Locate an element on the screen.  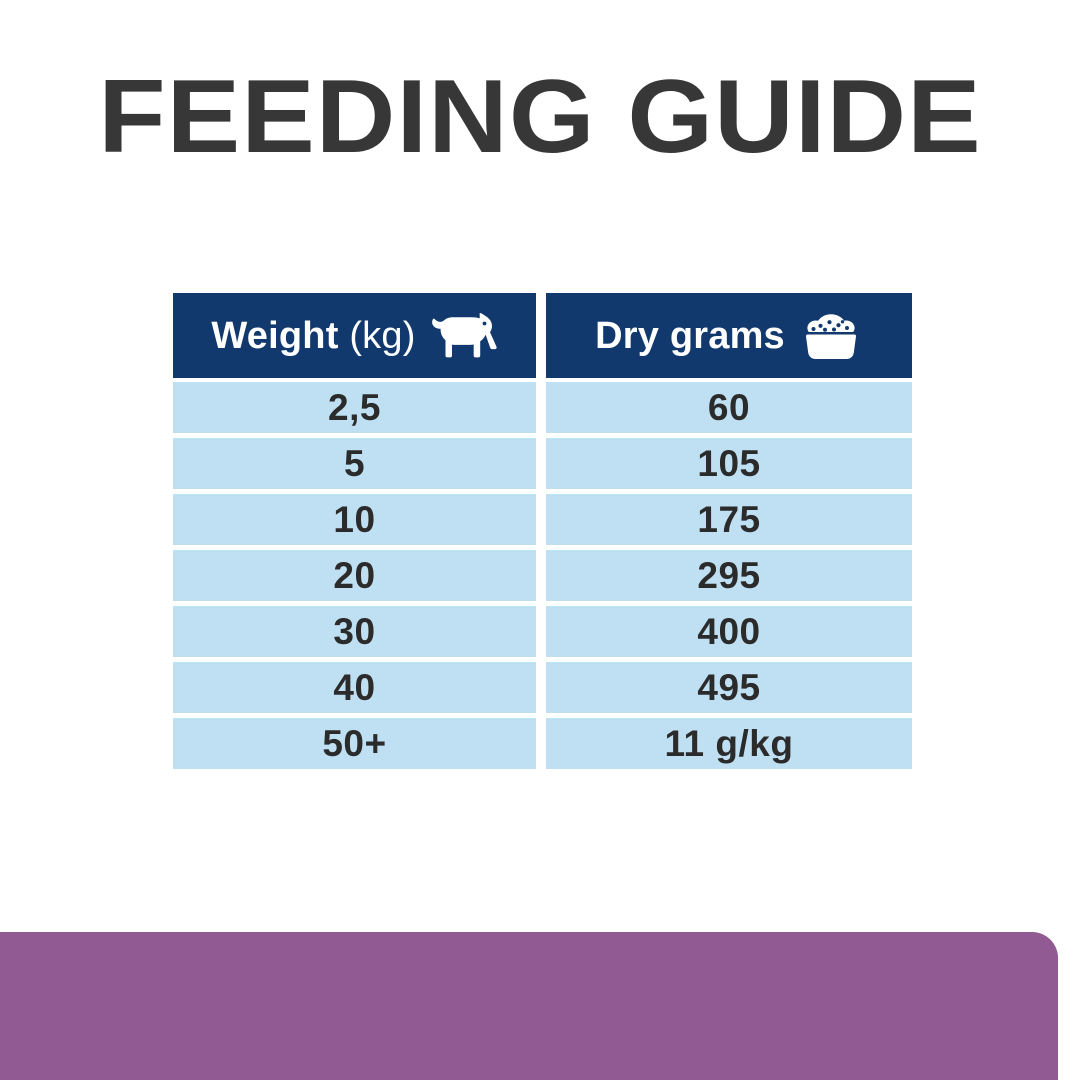
table-row: 50+ 11 g/kg is located at coordinates (542, 743).